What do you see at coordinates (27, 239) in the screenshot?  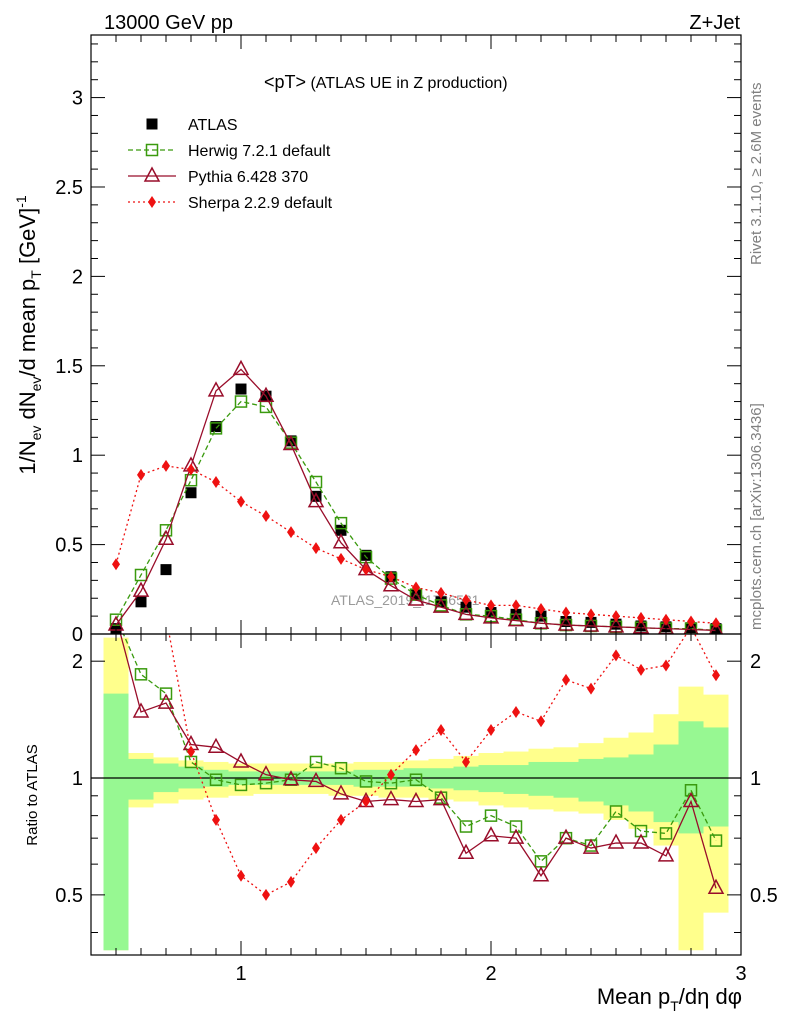 I see `ylabel-part: [GeV]` at bounding box center [27, 239].